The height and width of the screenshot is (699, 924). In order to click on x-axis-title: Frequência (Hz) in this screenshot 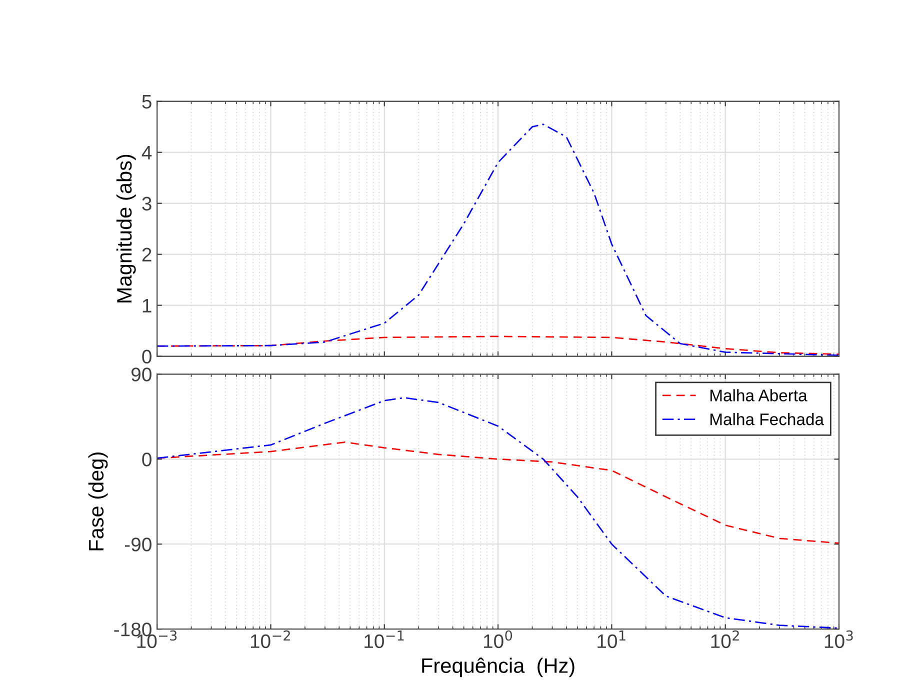, I will do `click(498, 668)`.